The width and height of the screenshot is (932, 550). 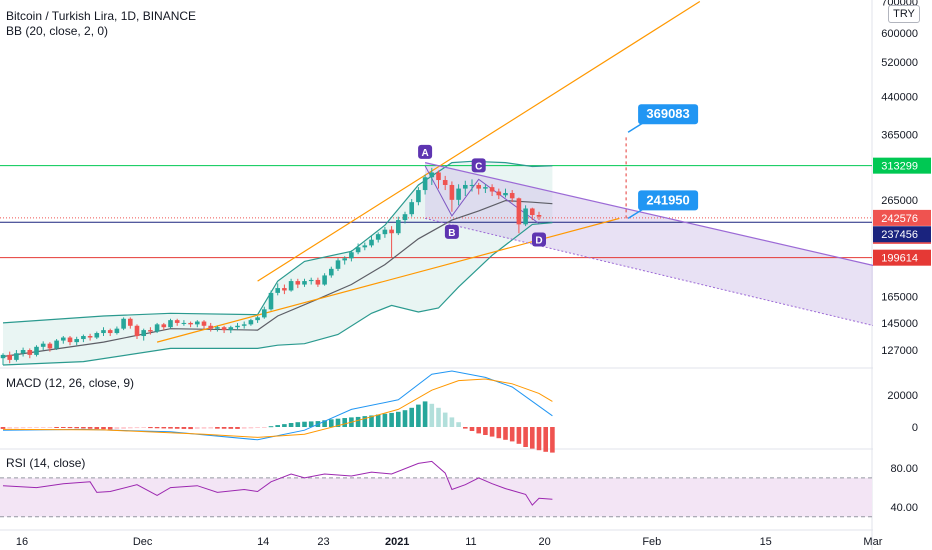 I want to click on time-tick-label: 23, so click(x=323, y=542).